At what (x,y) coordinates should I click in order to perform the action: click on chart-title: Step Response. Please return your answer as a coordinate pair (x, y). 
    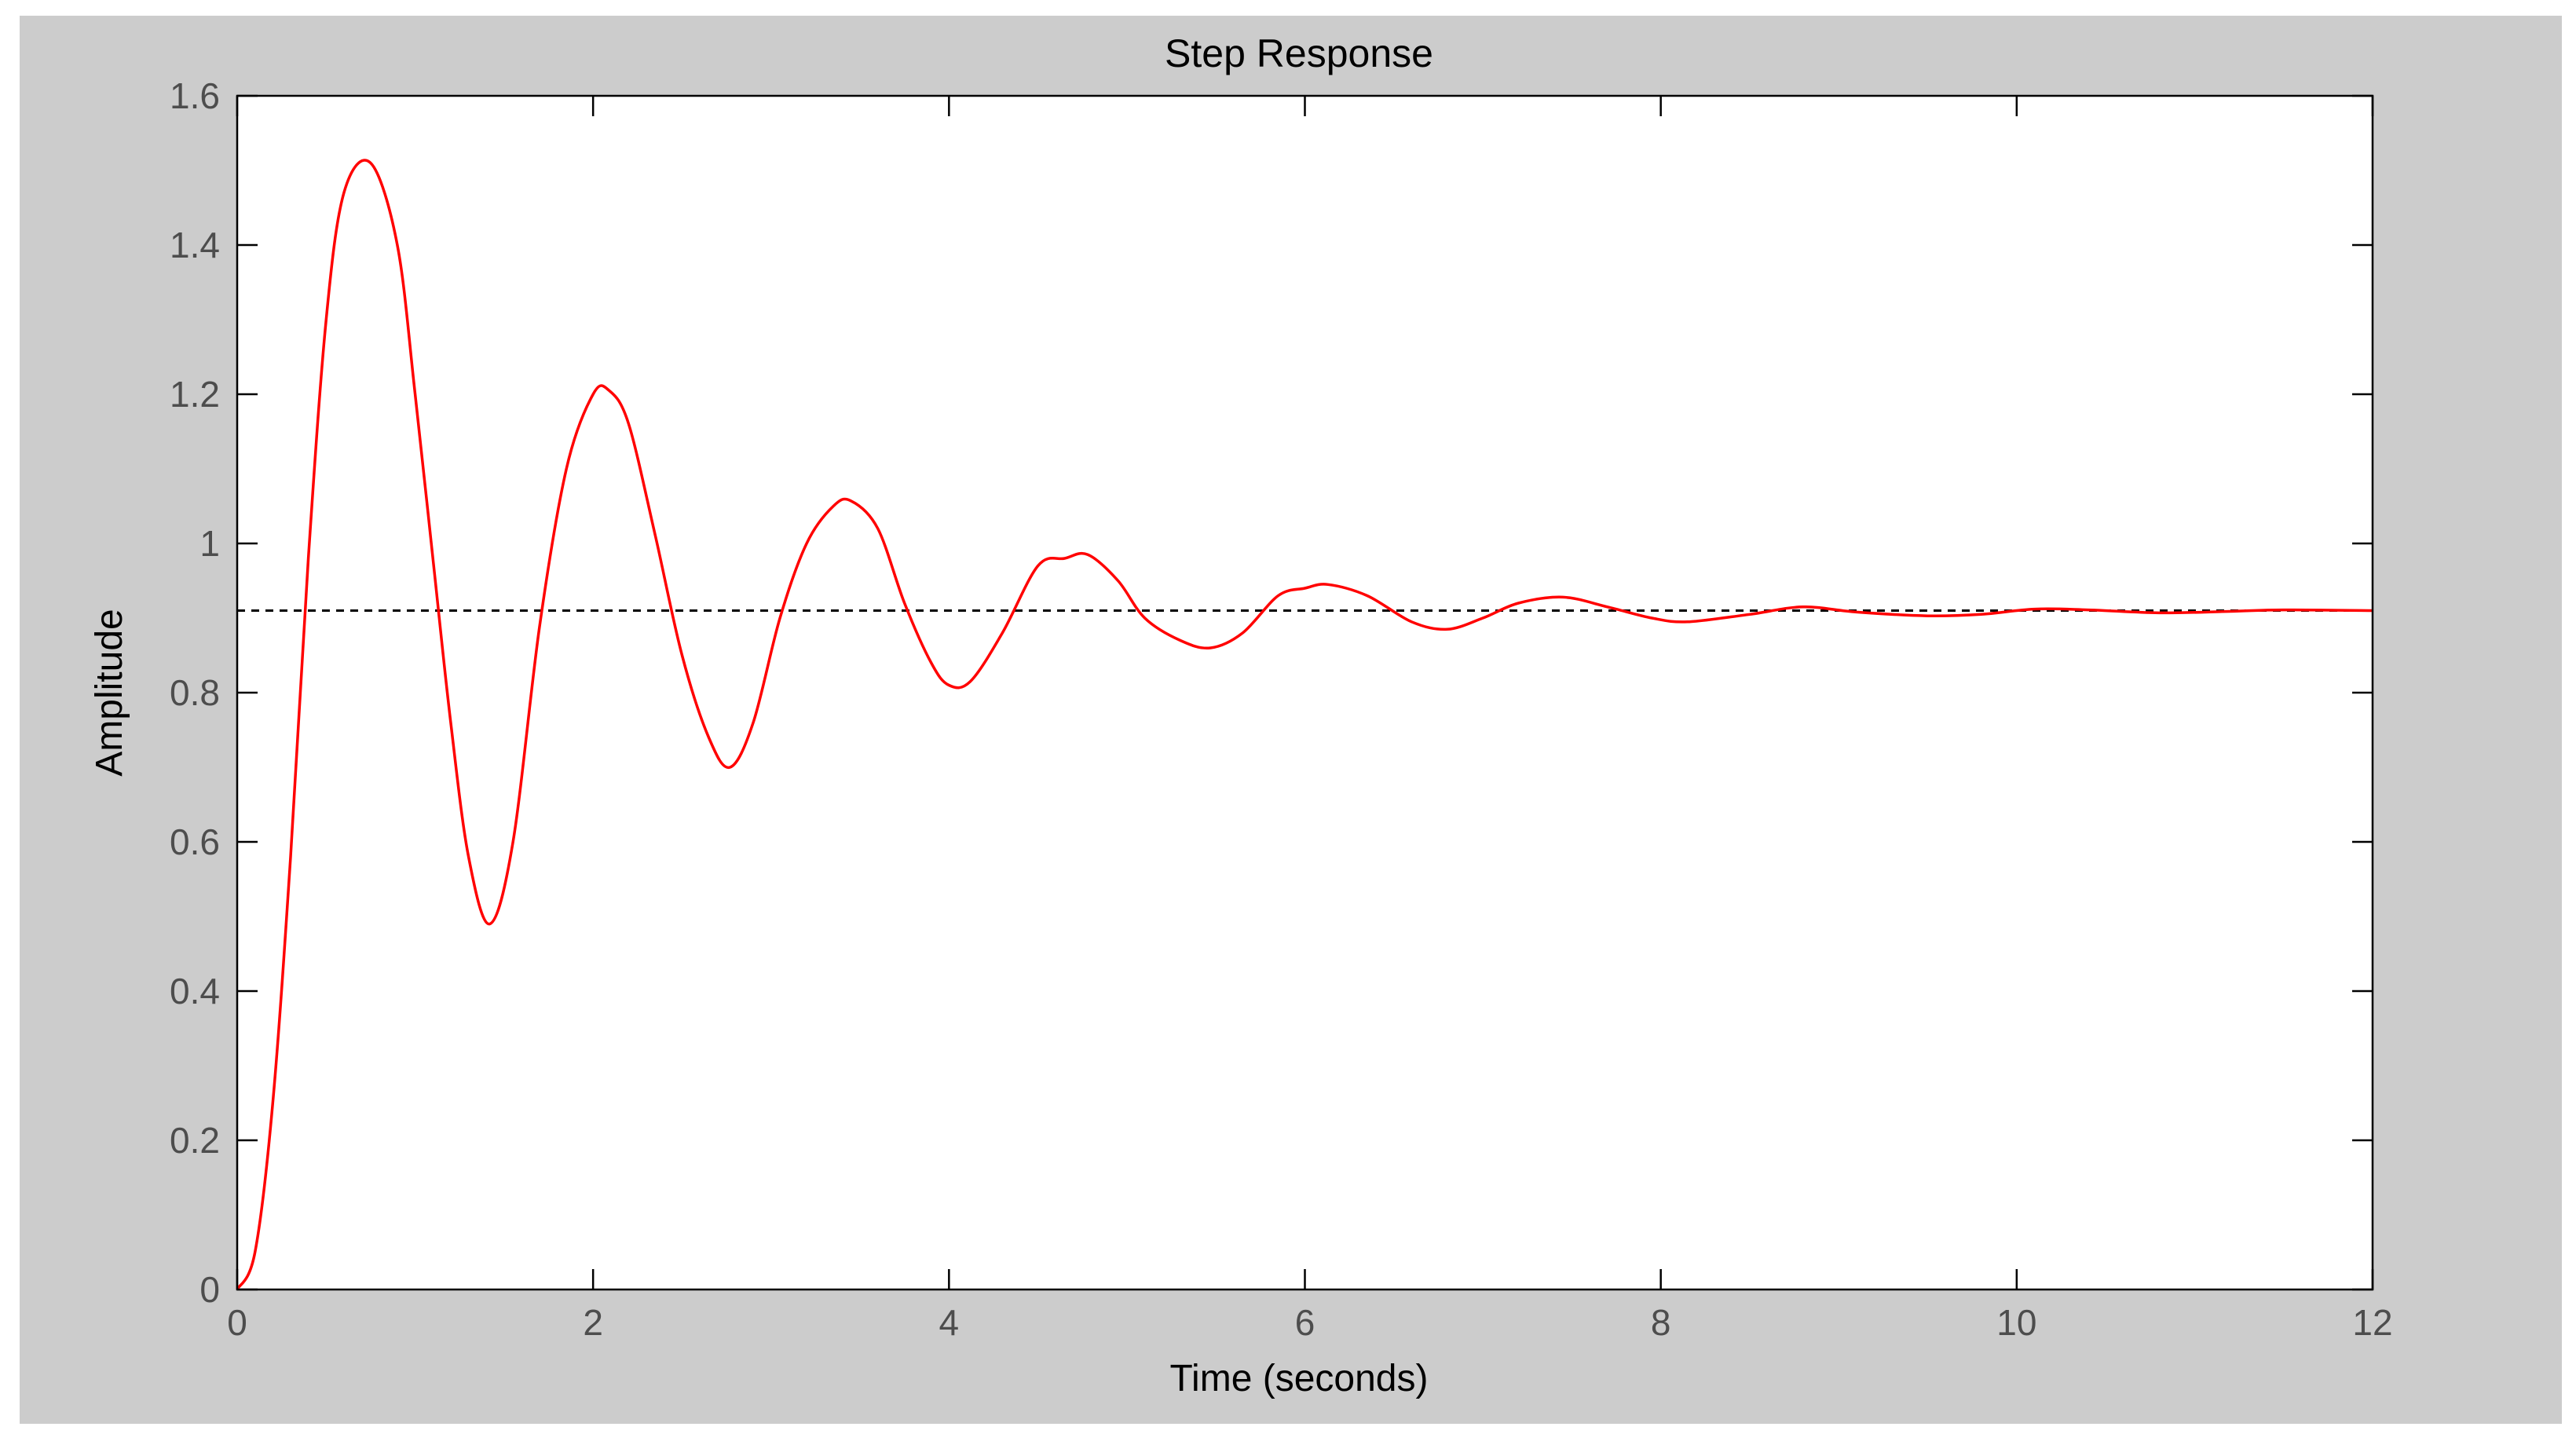
    Looking at the image, I should click on (1299, 53).